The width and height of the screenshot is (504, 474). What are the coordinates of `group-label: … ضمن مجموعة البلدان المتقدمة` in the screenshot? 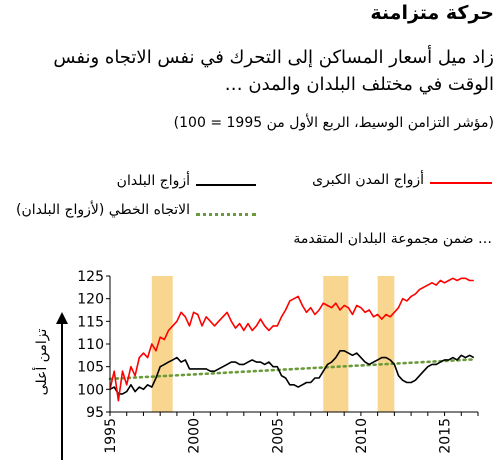 It's located at (392, 239).